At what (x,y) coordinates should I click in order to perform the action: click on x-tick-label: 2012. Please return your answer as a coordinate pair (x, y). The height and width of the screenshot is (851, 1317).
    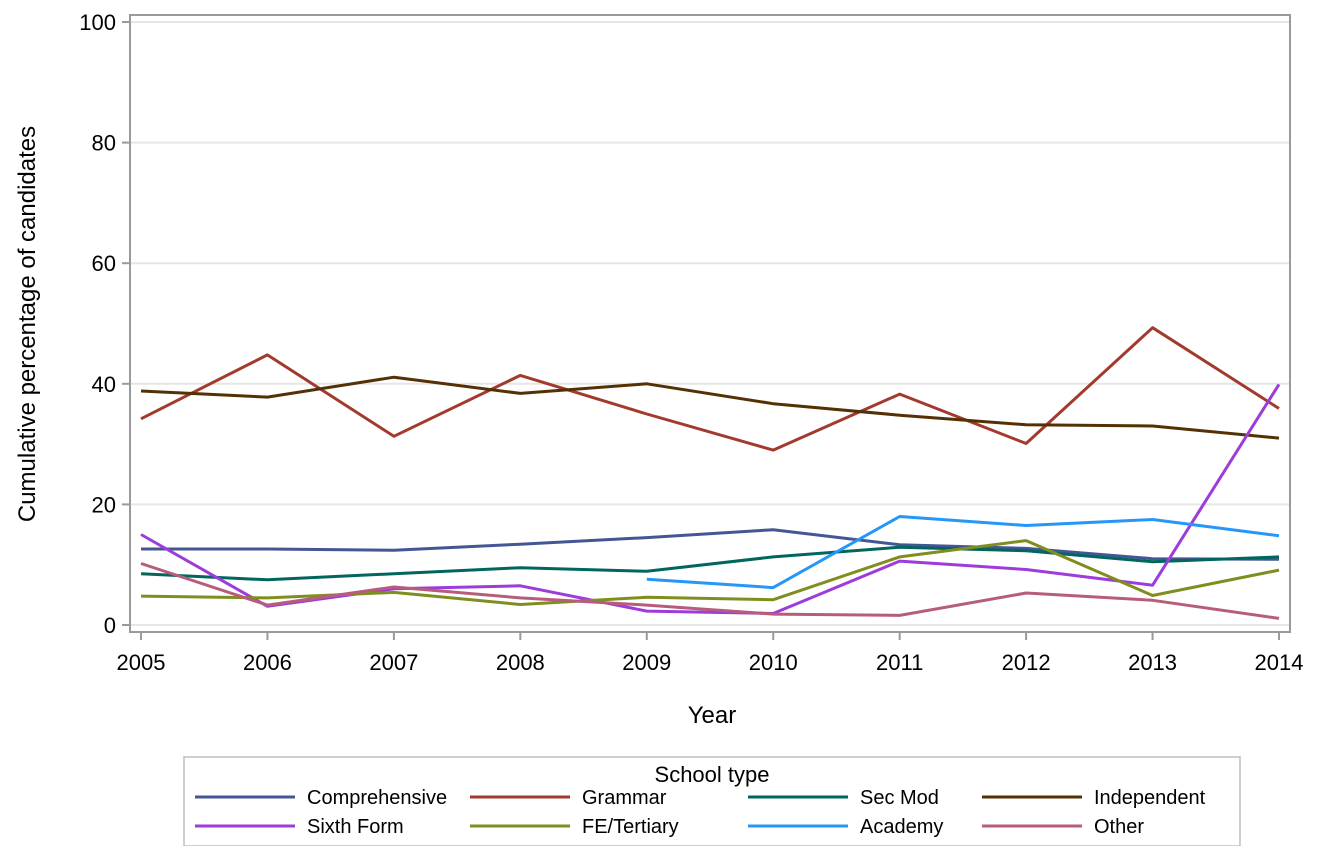
    Looking at the image, I should click on (1026, 662).